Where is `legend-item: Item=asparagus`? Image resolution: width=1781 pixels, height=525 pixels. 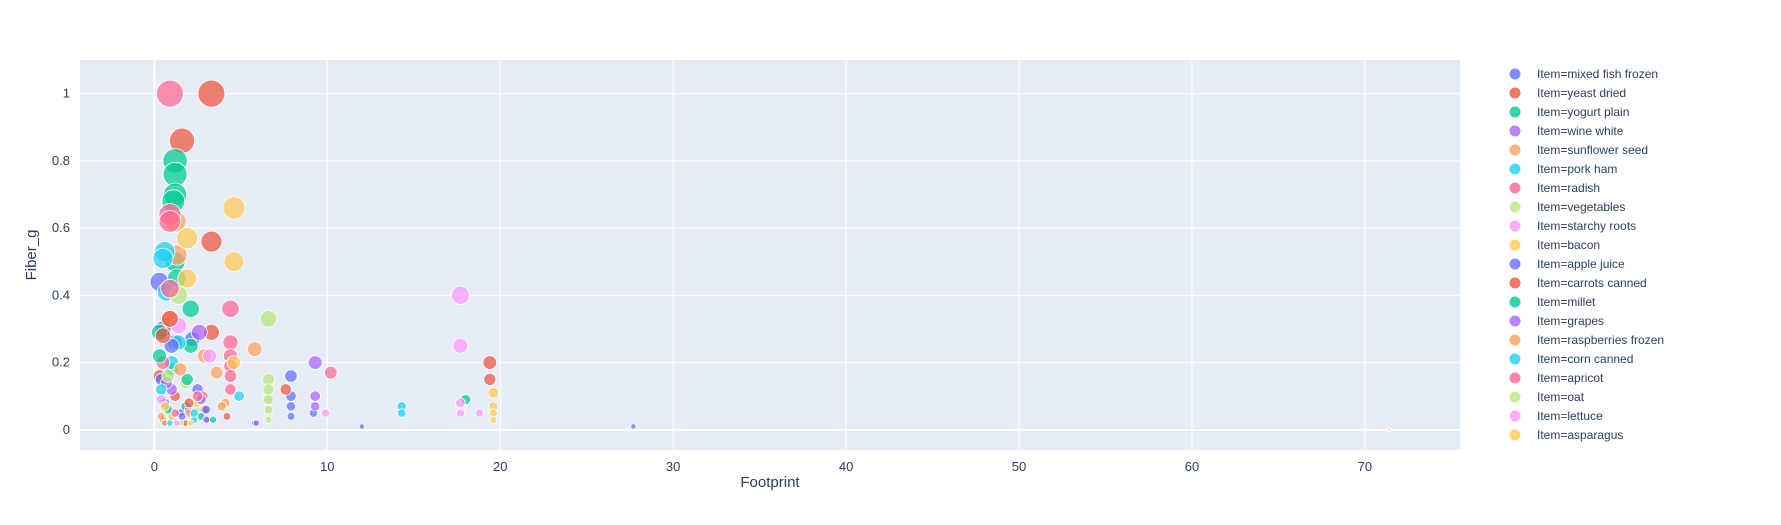 legend-item: Item=asparagus is located at coordinates (1566, 435).